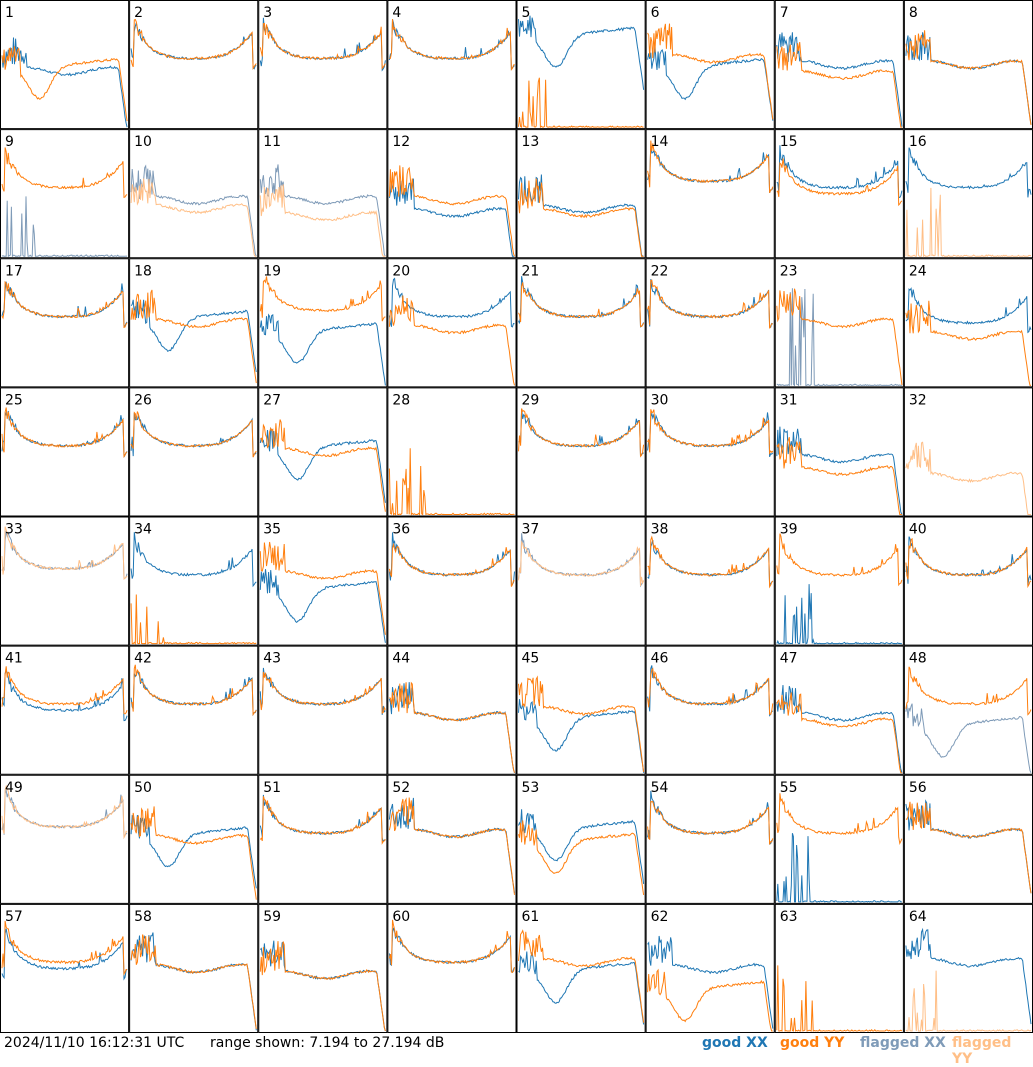 The width and height of the screenshot is (1033, 1067). I want to click on panel-31: 31, so click(839, 452).